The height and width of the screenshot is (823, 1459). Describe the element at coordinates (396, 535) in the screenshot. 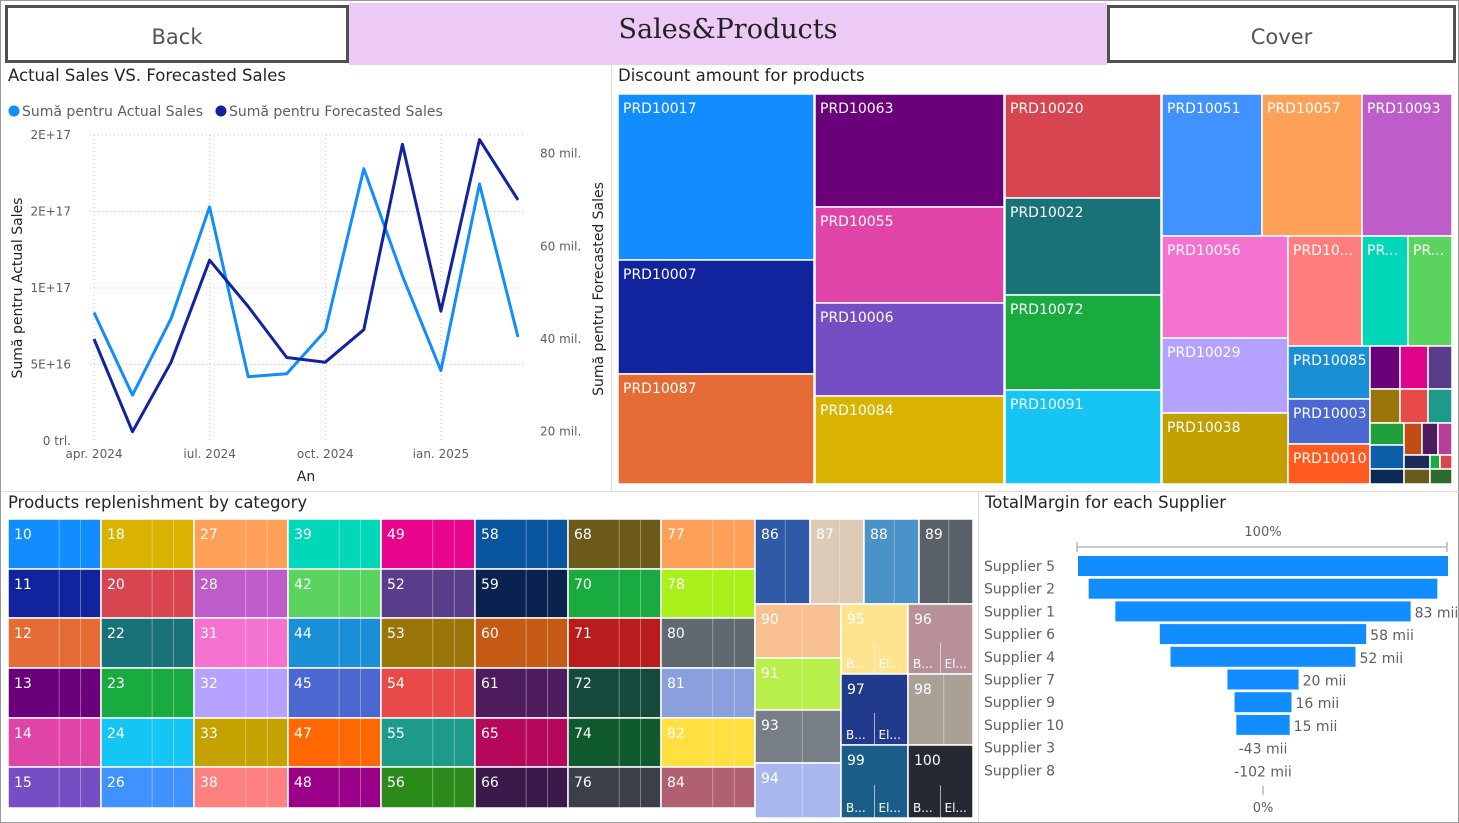

I see `tile-label: 49` at that location.